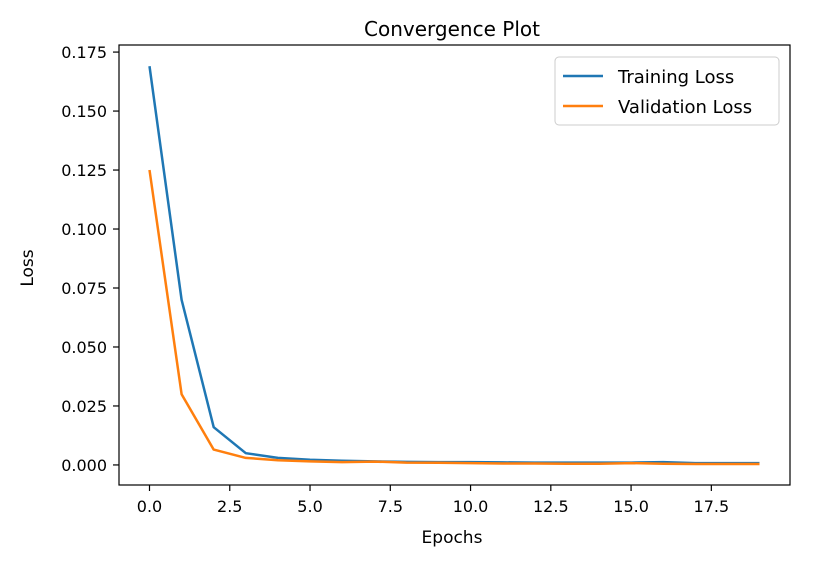 This screenshot has height=570, width=832. I want to click on chart-title: Convergence Plot, so click(452, 29).